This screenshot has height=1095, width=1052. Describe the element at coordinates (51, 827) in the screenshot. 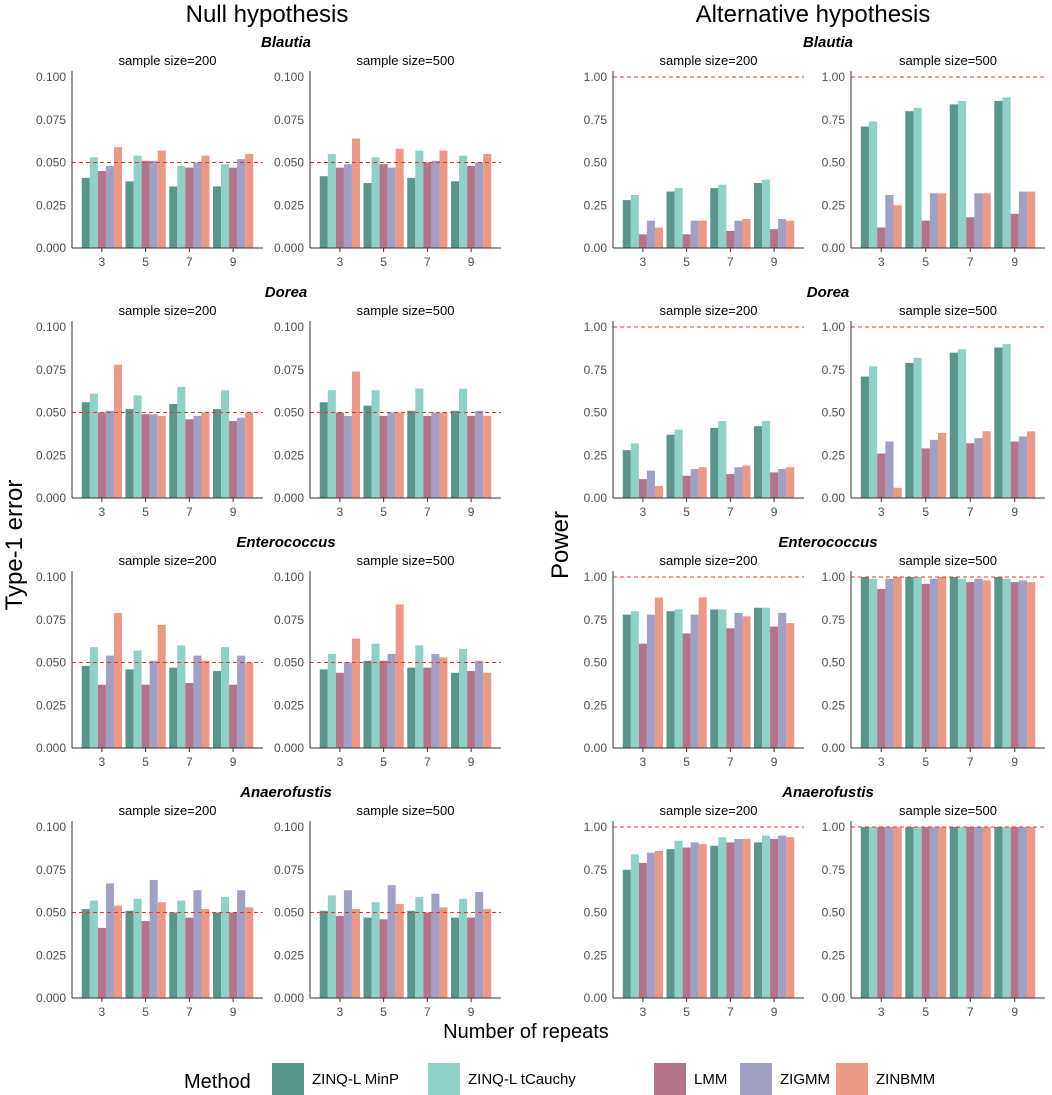

I see `y-tick-label: 0.100` at that location.